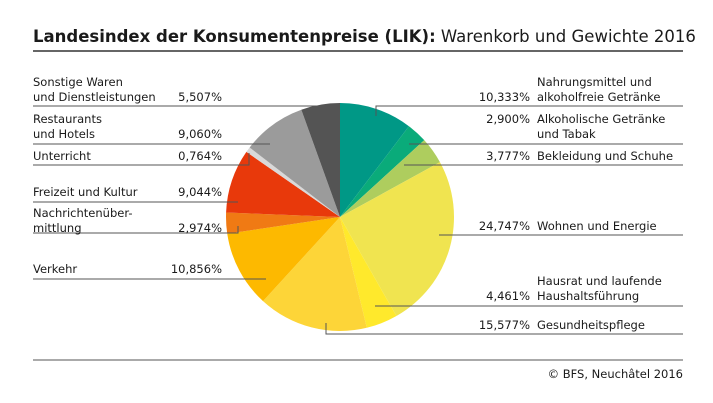  Describe the element at coordinates (605, 156) in the screenshot. I see `category-label: Bekleidung und Schuhe` at that location.